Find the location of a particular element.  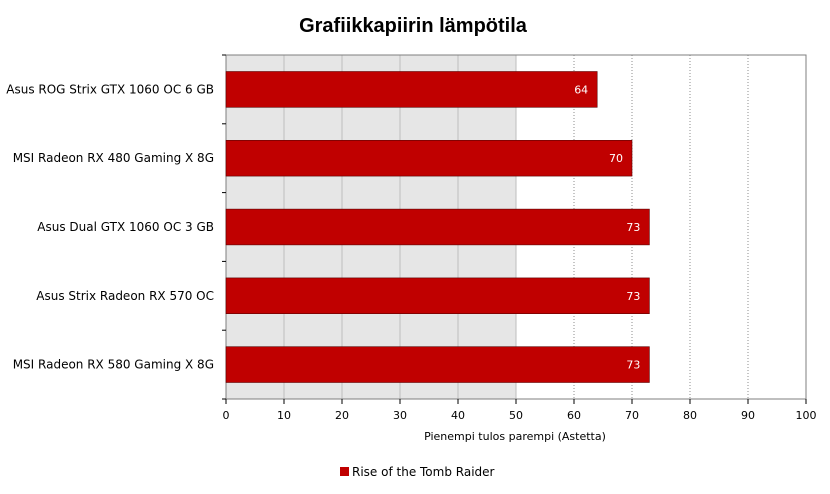

category-label: Asus Dual GTX 1060 OC 3 GB is located at coordinates (125, 227).